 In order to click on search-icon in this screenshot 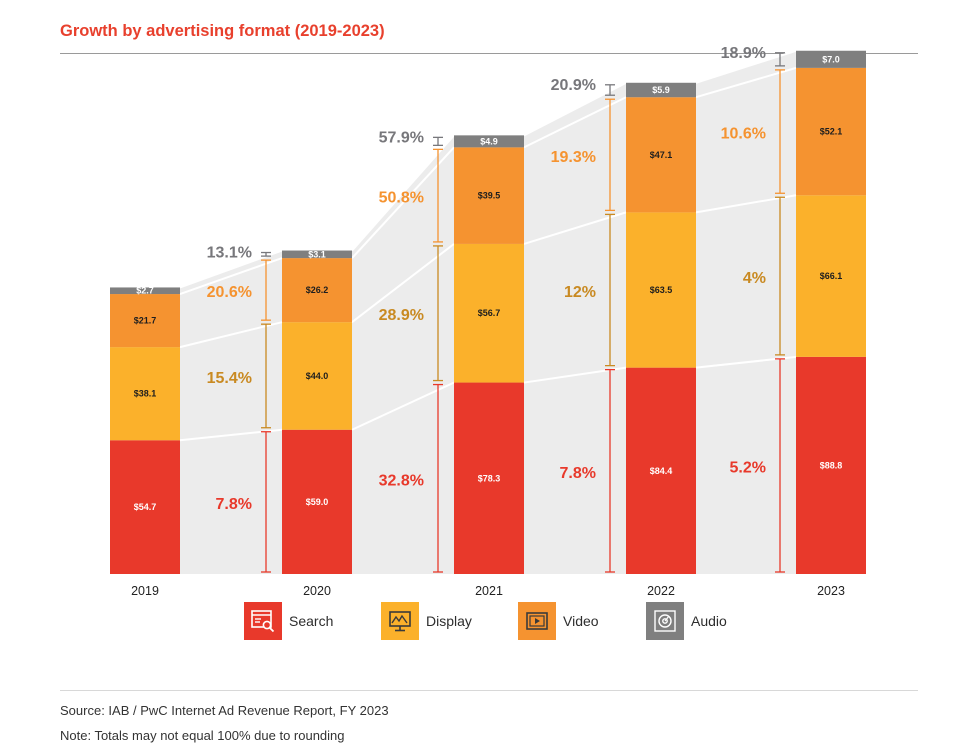, I will do `click(263, 621)`.